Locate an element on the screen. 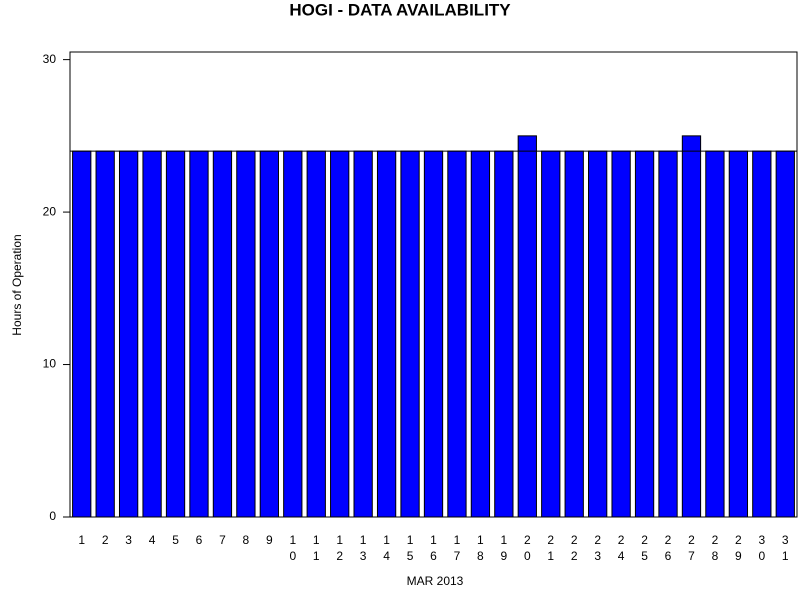 Image resolution: width=800 pixels, height=600 pixels. x-tick-label: 2 is located at coordinates (105, 540).